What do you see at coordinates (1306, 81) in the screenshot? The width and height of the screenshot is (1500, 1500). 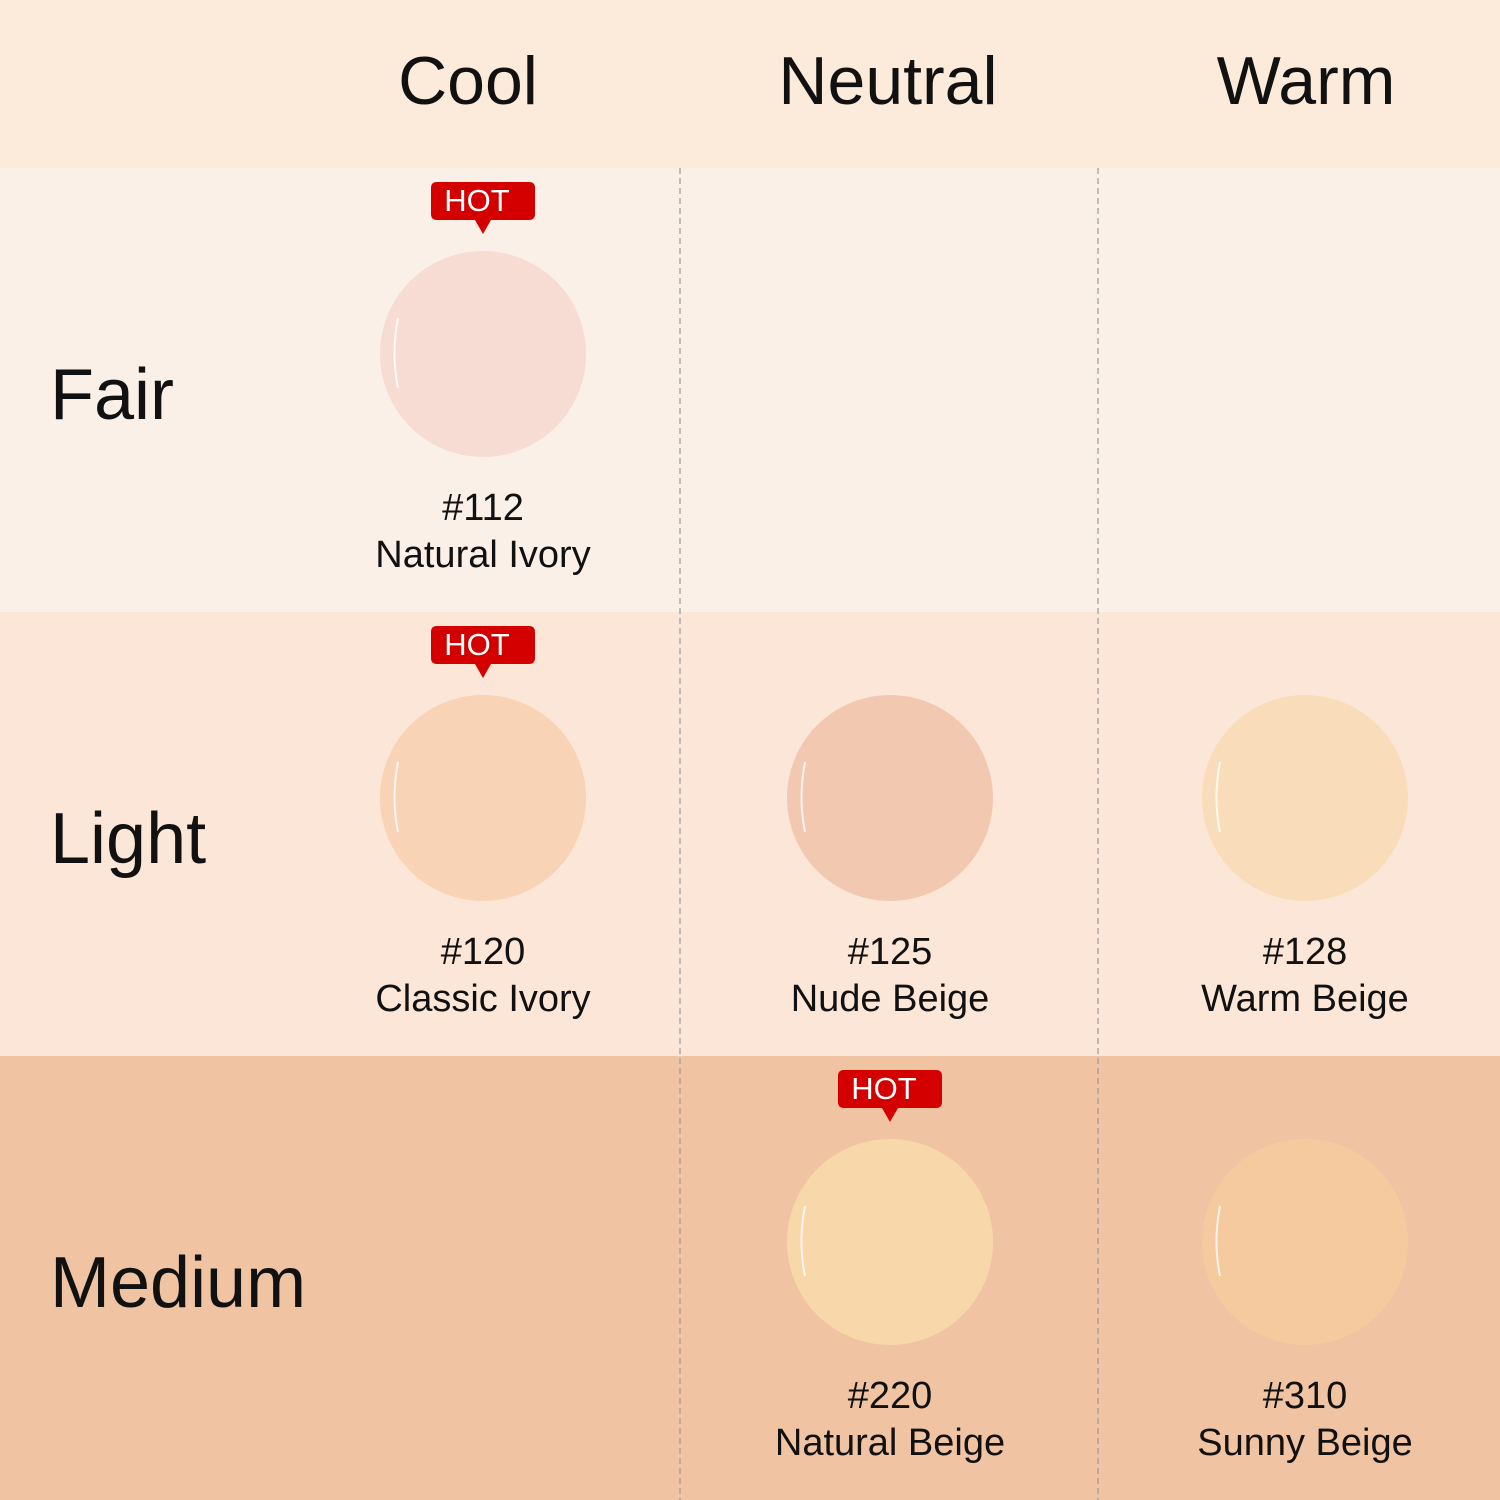 I see `column-header: Warm` at bounding box center [1306, 81].